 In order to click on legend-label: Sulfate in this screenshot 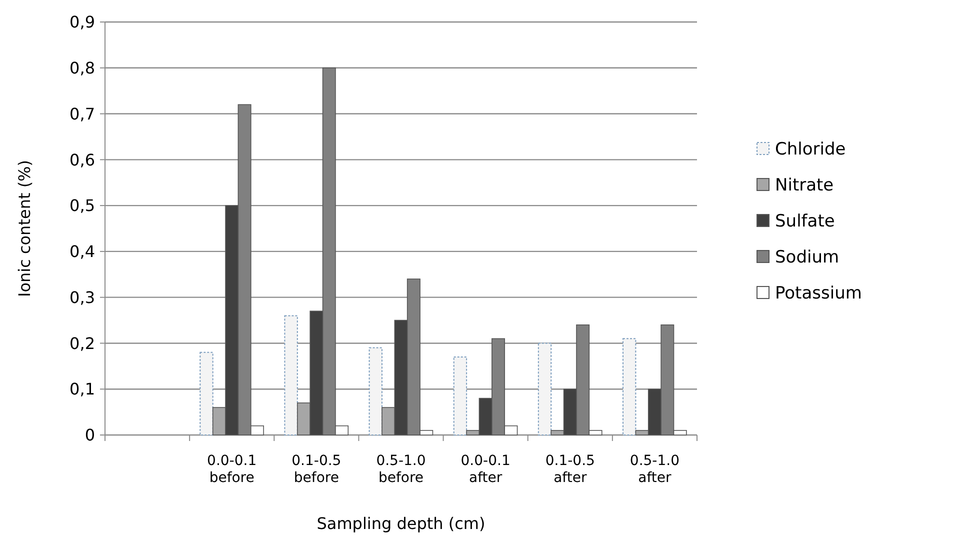, I will do `click(805, 221)`.